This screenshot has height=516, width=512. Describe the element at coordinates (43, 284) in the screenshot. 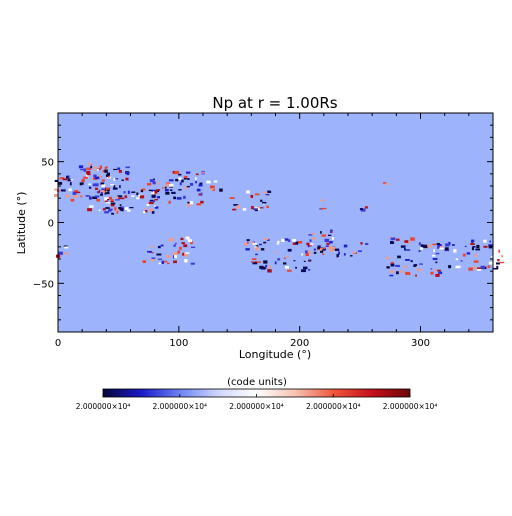

I see `y-tick-label: −50` at that location.